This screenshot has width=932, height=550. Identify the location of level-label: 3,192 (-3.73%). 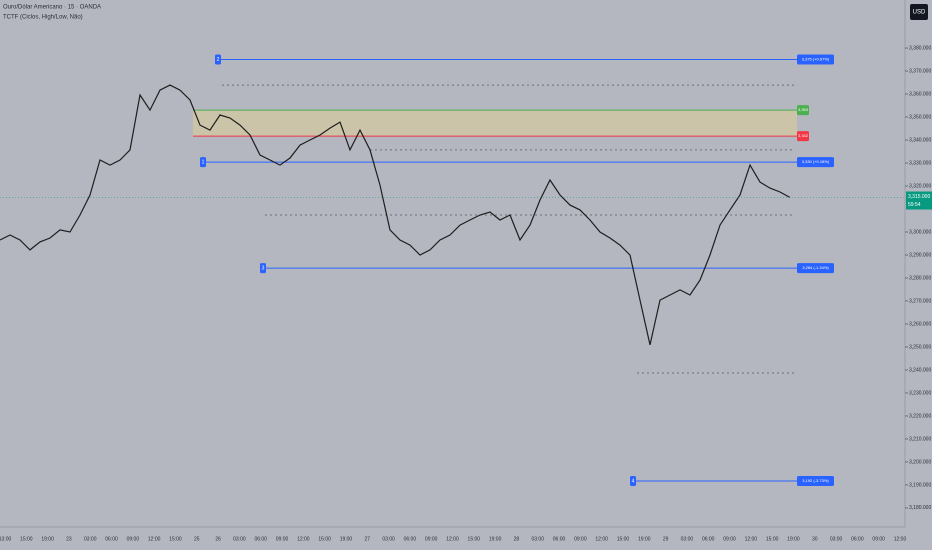
(815, 480).